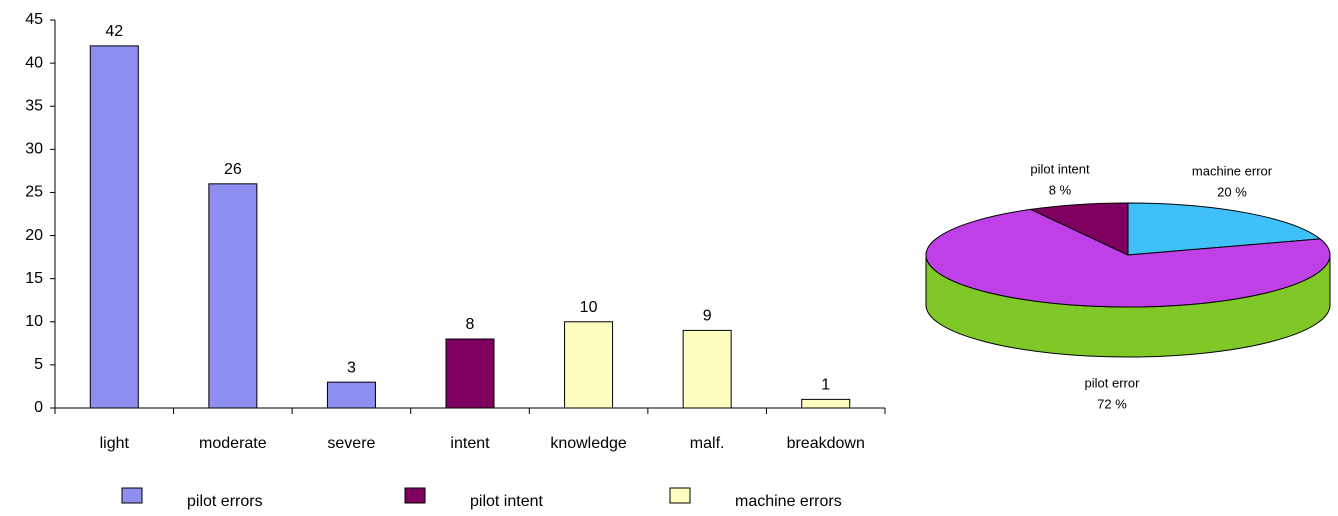 This screenshot has height=516, width=1338. I want to click on y-tick-label: 45, so click(34, 19).